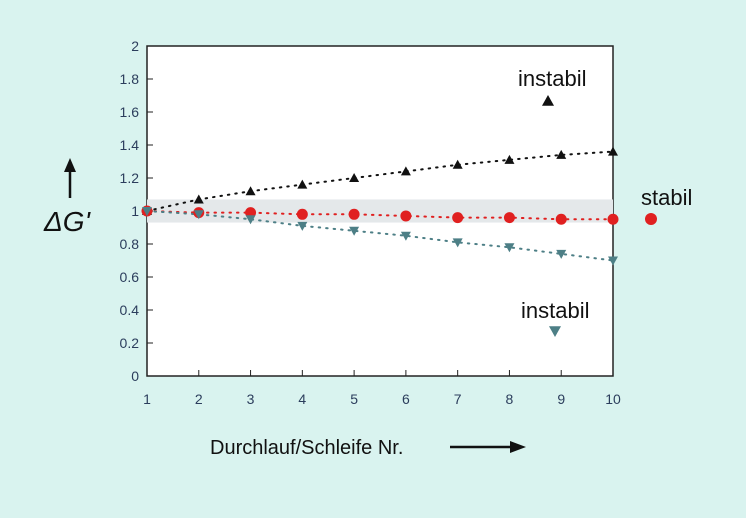 Image resolution: width=746 pixels, height=518 pixels. I want to click on annotation-lower: instabil, so click(555, 317).